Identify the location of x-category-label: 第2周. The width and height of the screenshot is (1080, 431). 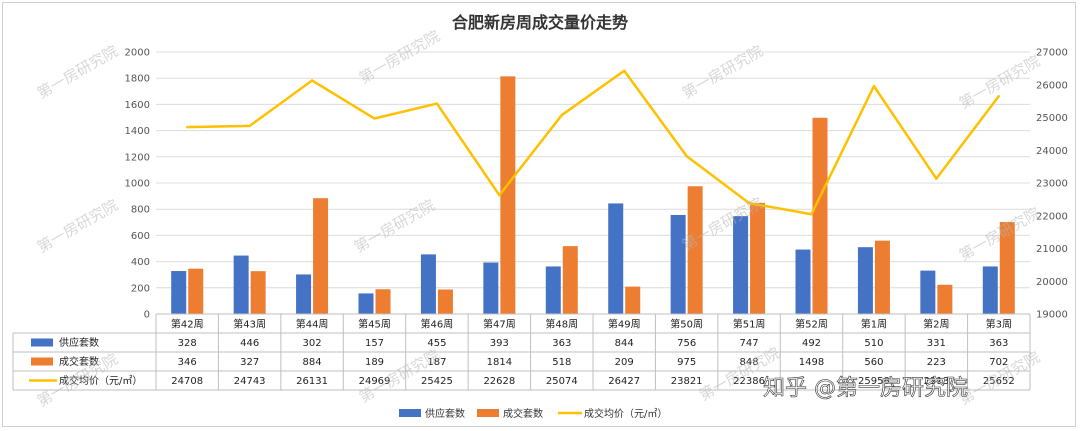
(936, 324).